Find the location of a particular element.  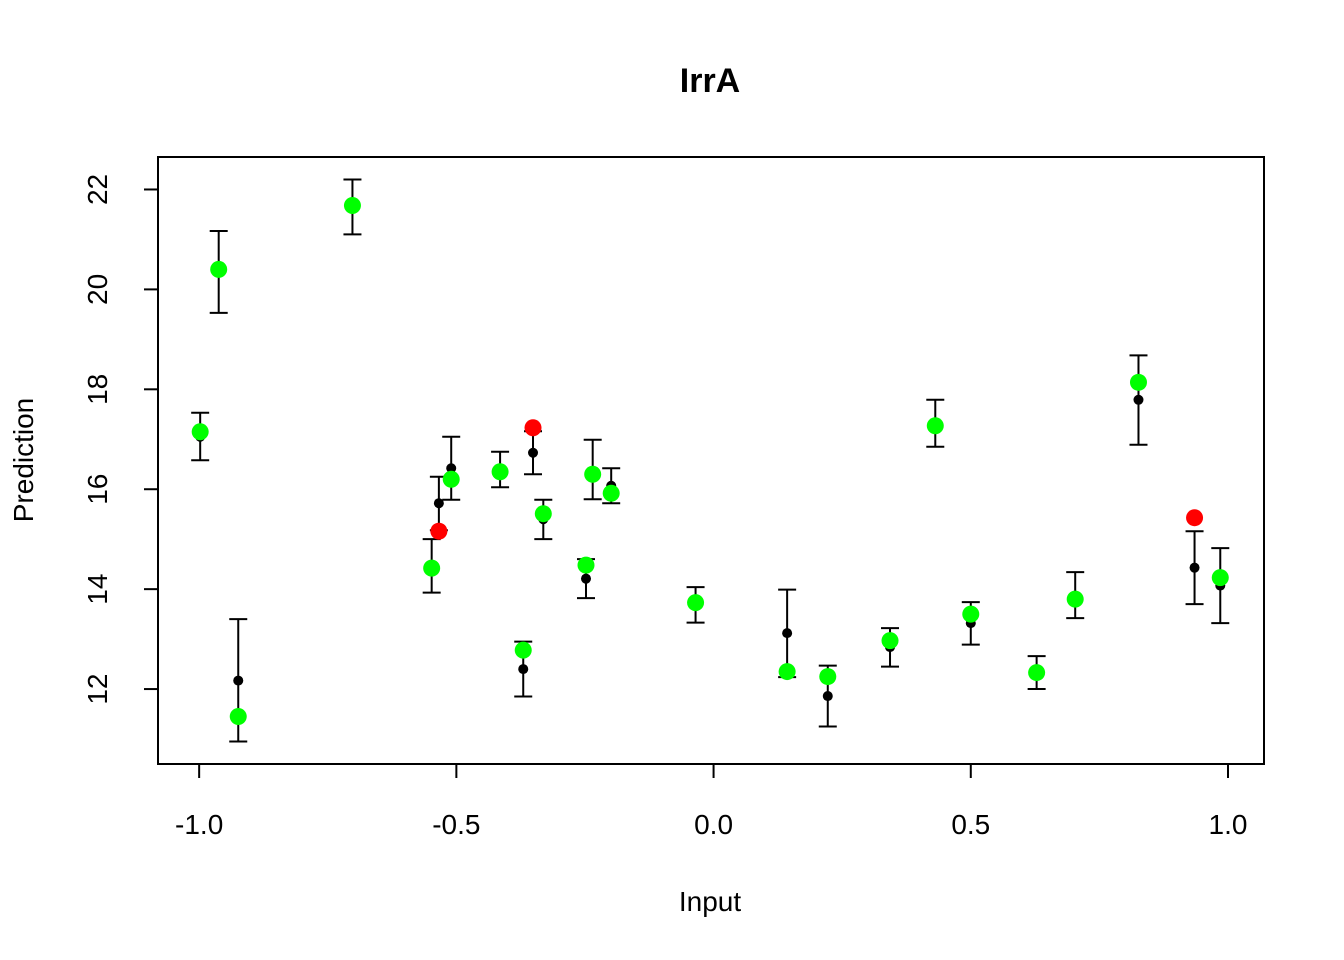

x-tick-label: 0.0 is located at coordinates (713, 824).